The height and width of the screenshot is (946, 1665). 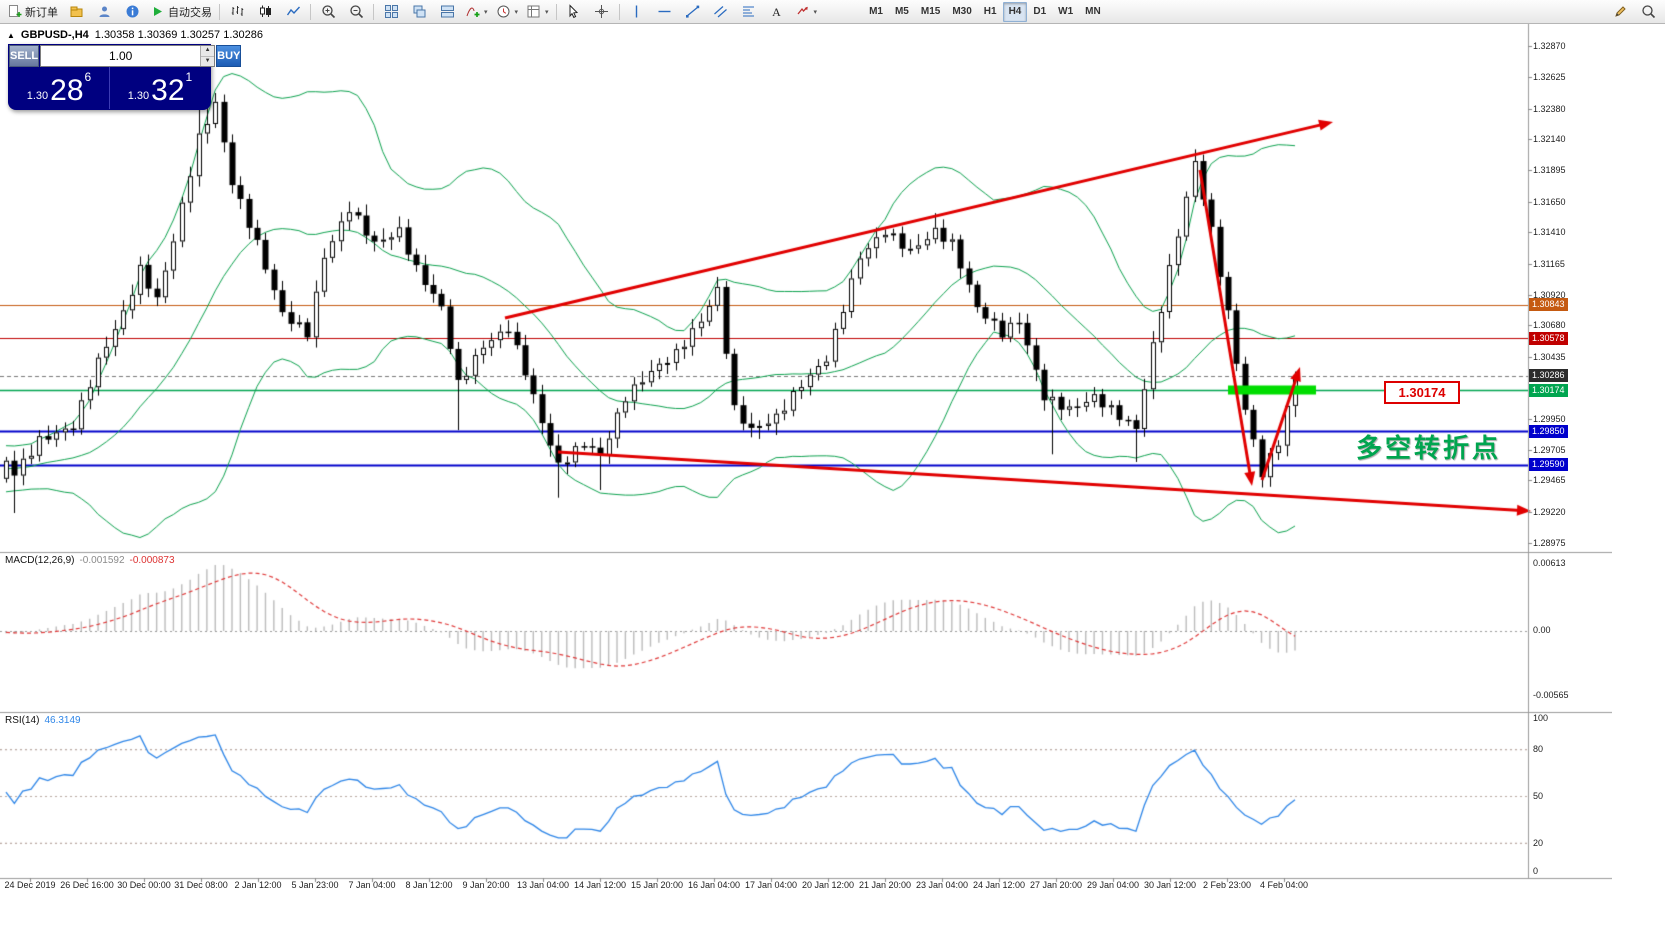 I want to click on arrange-windows-button, so click(x=447, y=12).